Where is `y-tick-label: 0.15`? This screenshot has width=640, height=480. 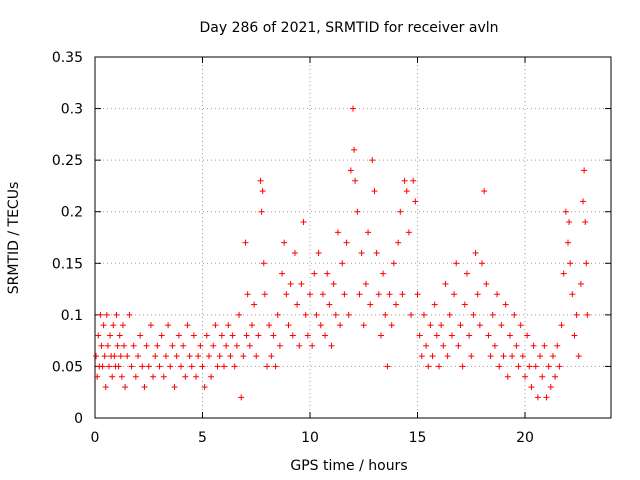
y-tick-label: 0.15 is located at coordinates (67, 264).